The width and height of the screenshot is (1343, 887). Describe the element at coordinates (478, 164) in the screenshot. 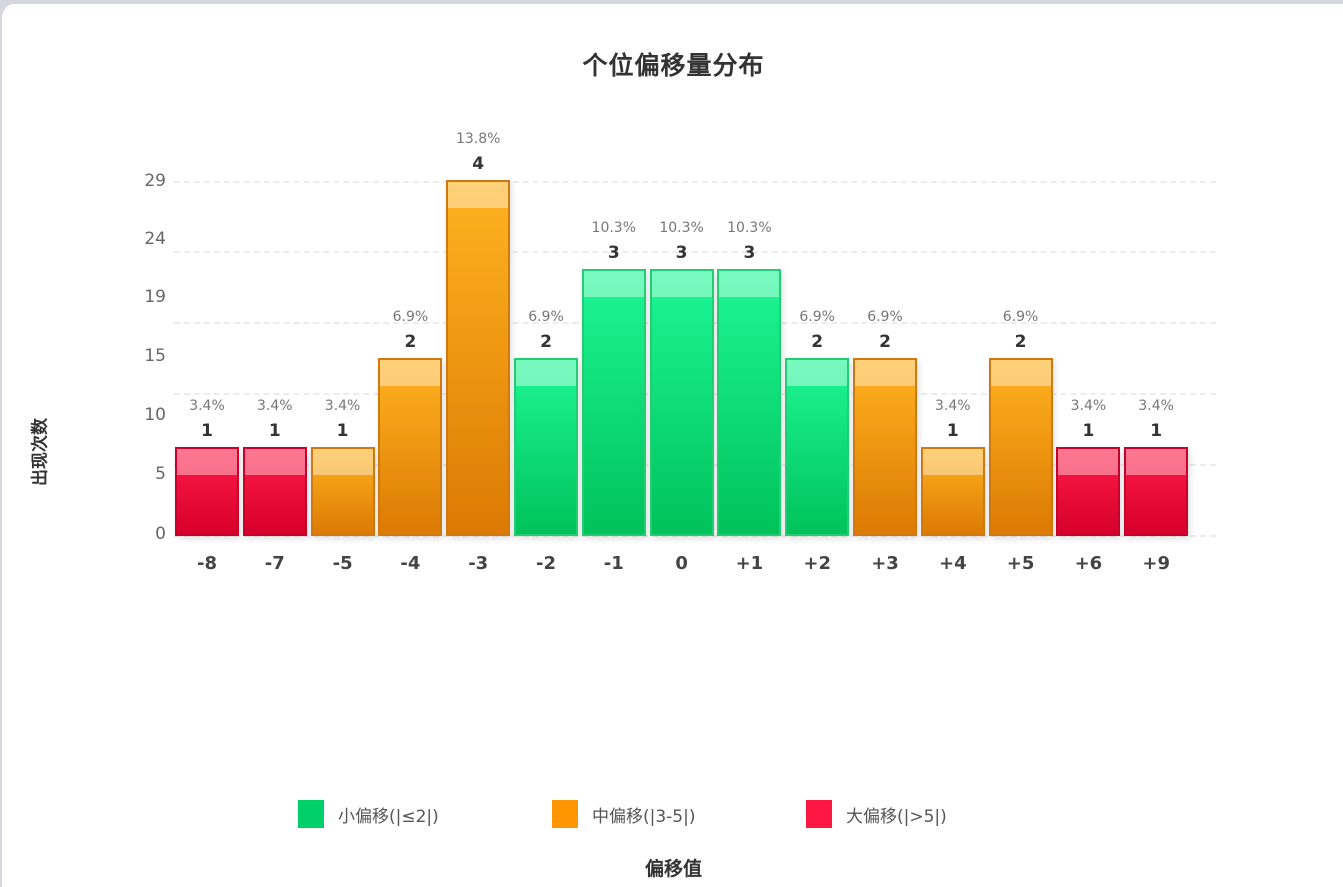

I see `bar-count-label: 4` at that location.